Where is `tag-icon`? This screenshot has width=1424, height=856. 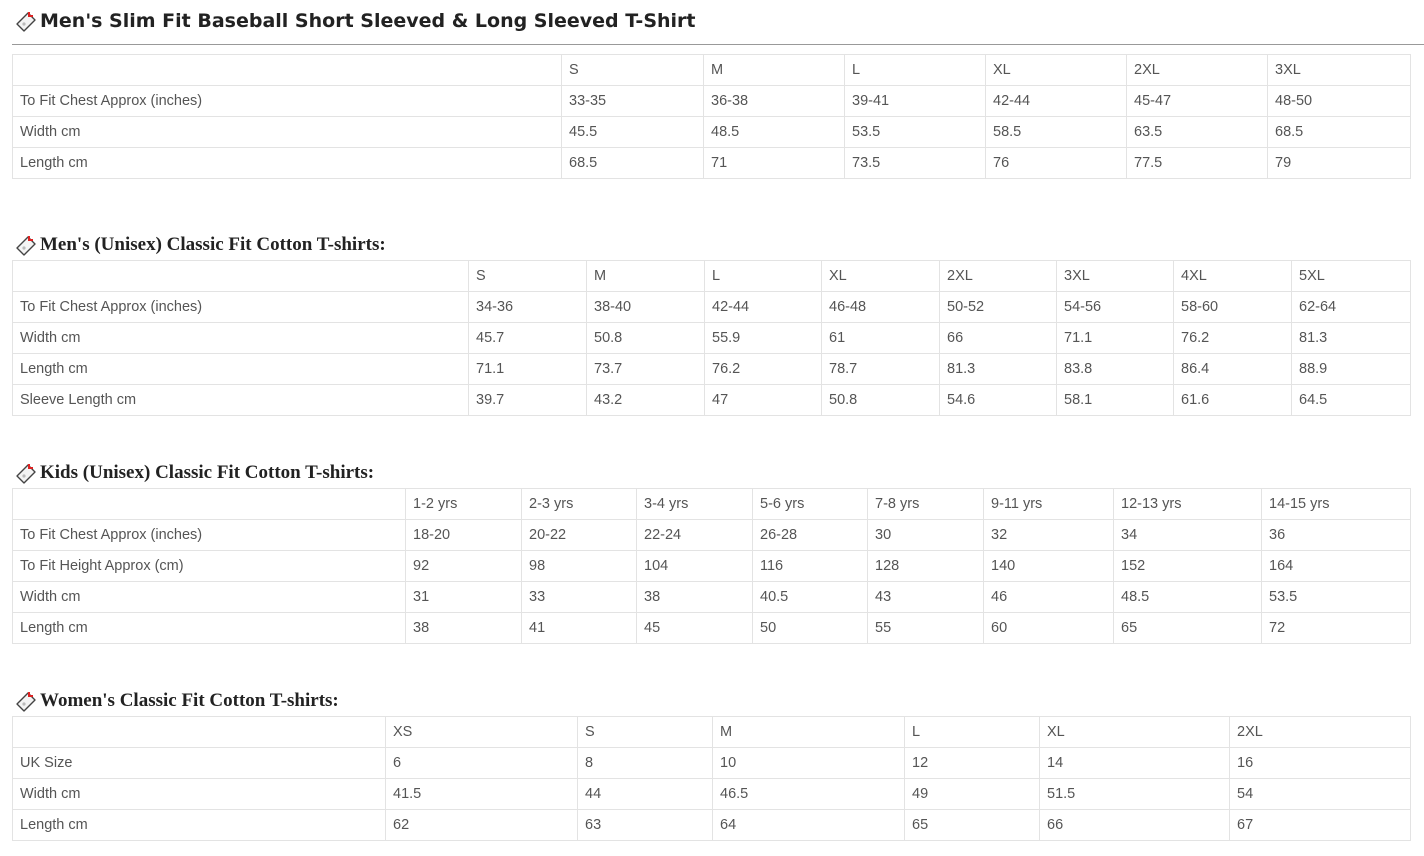
tag-icon is located at coordinates (26, 245).